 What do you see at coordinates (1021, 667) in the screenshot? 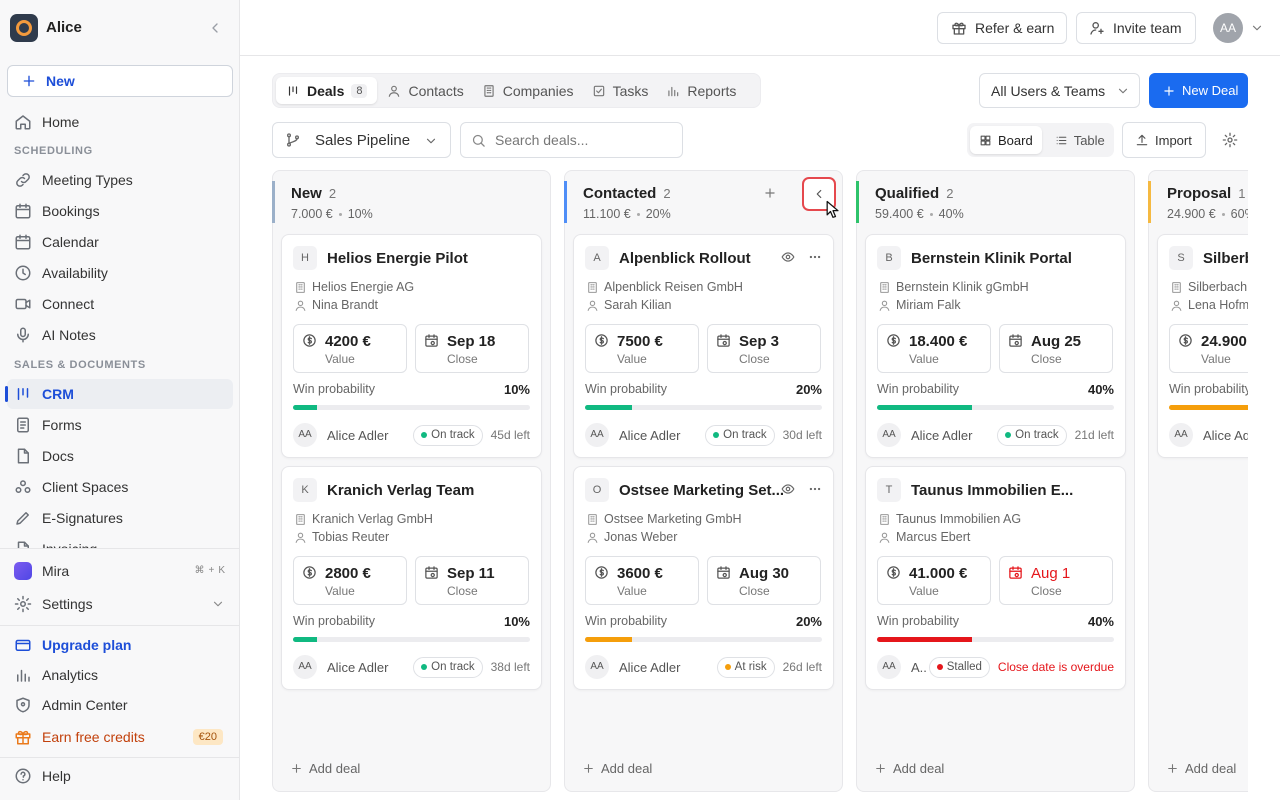
I see `status-group: Stalled Close date is overdue` at bounding box center [1021, 667].